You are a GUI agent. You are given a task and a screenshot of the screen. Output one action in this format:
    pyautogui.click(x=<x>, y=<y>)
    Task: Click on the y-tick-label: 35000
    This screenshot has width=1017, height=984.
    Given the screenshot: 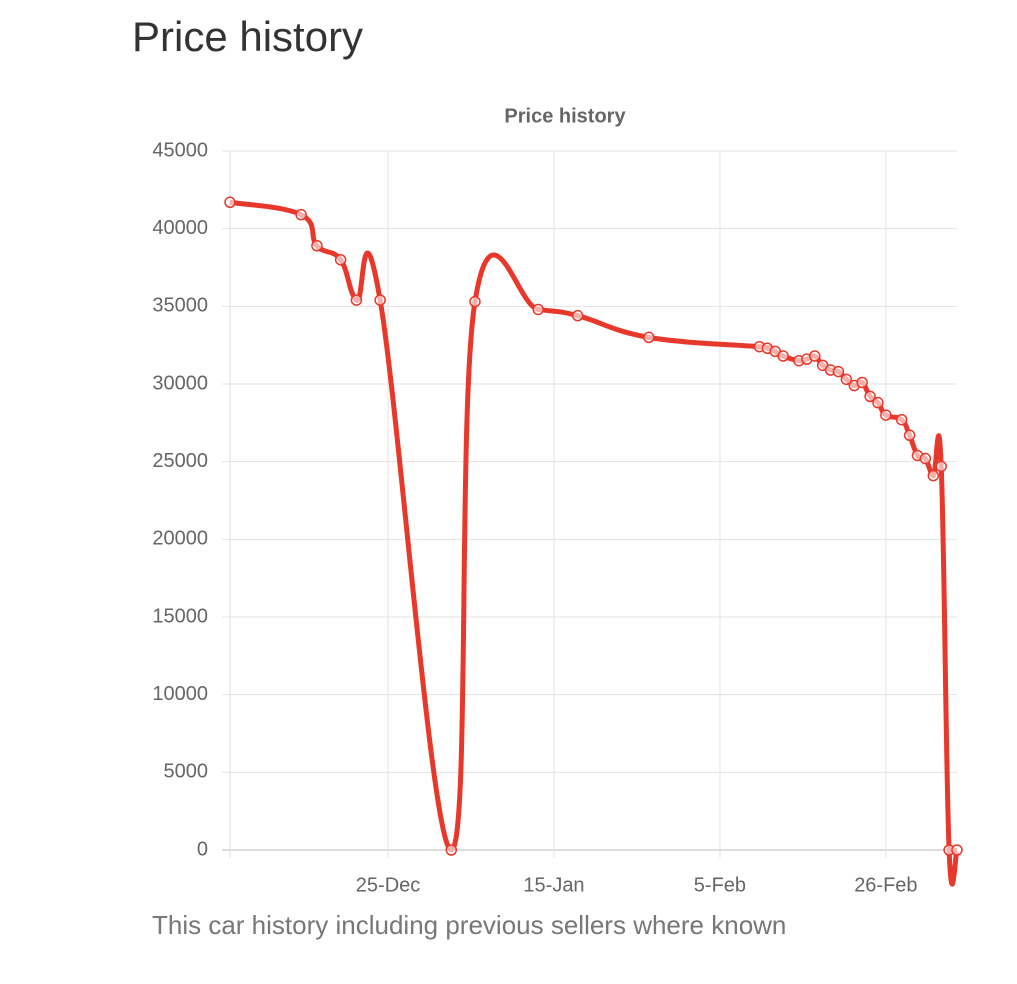 What is the action you would take?
    pyautogui.click(x=180, y=306)
    